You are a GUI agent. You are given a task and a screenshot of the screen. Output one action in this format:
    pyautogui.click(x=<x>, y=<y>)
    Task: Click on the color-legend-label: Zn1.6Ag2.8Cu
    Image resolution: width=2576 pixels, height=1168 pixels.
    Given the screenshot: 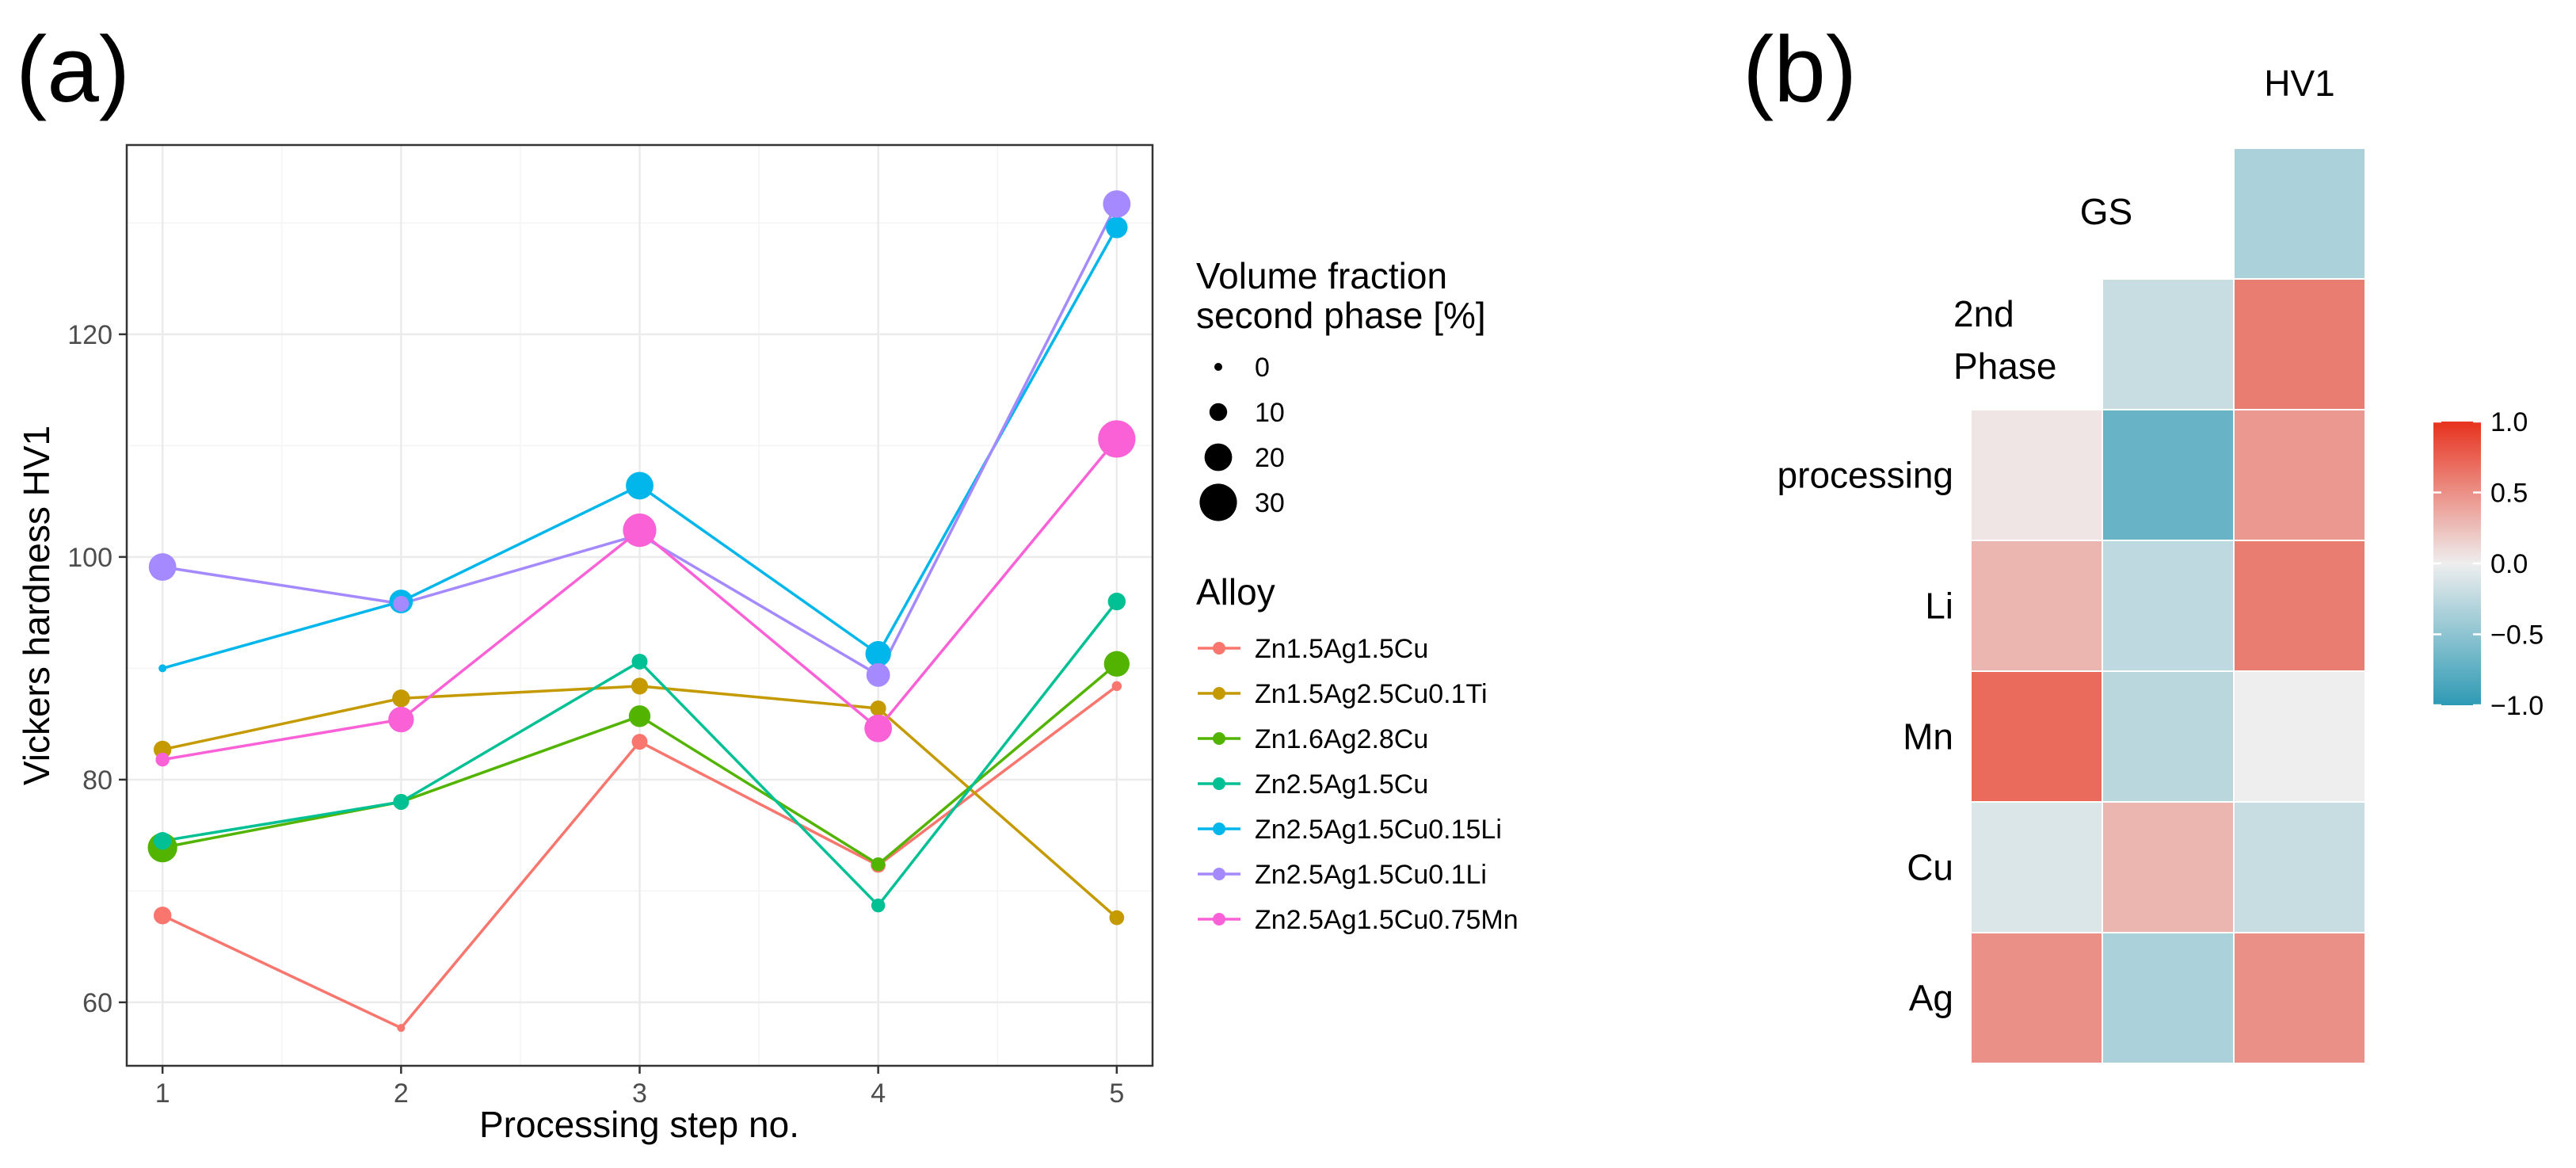 What is the action you would take?
    pyautogui.click(x=1341, y=739)
    